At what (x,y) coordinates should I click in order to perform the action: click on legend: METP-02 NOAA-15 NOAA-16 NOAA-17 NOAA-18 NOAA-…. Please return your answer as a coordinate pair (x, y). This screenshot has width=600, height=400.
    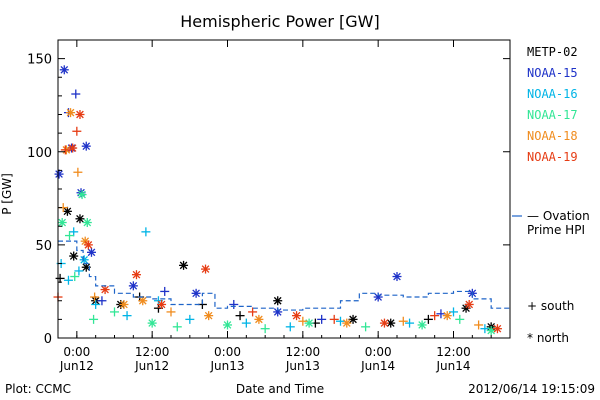
    Looking at the image, I should click on (551, 195).